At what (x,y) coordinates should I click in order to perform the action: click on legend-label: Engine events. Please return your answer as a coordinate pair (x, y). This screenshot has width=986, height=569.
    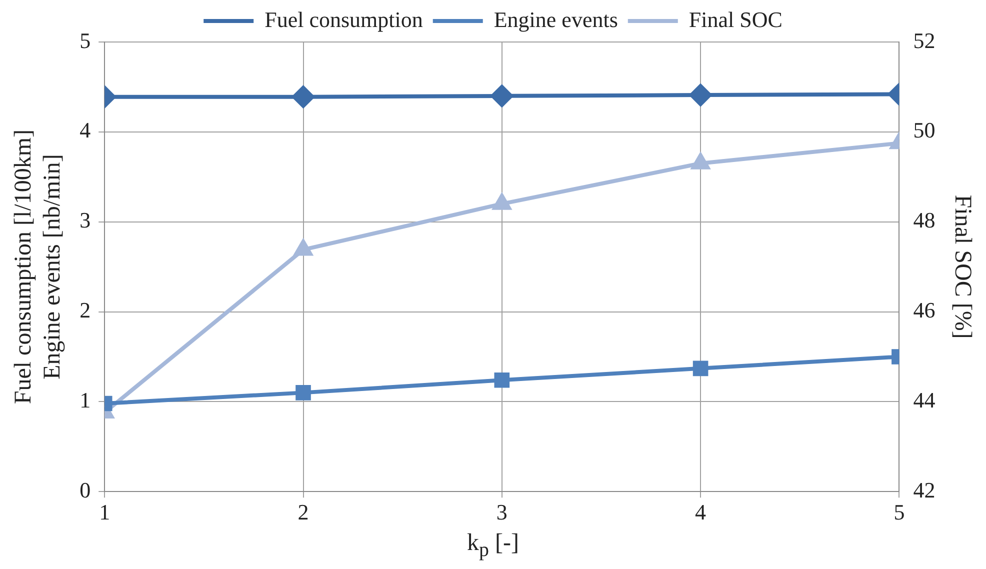
    Looking at the image, I should click on (556, 19).